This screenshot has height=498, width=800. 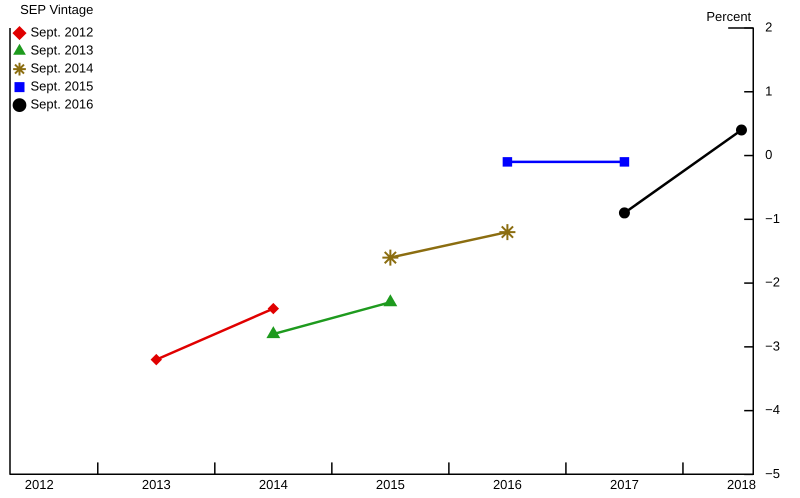 What do you see at coordinates (62, 86) in the screenshot?
I see `legend-label: Sept. 2015` at bounding box center [62, 86].